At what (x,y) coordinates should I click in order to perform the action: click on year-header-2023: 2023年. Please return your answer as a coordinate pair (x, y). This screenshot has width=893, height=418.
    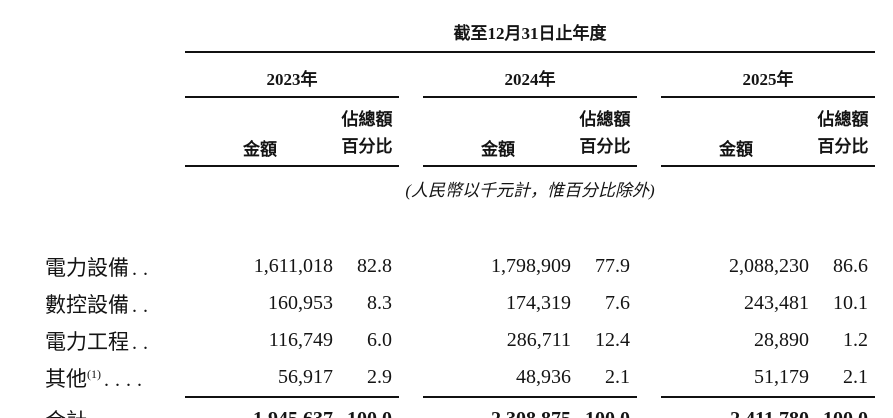
    Looking at the image, I should click on (292, 75).